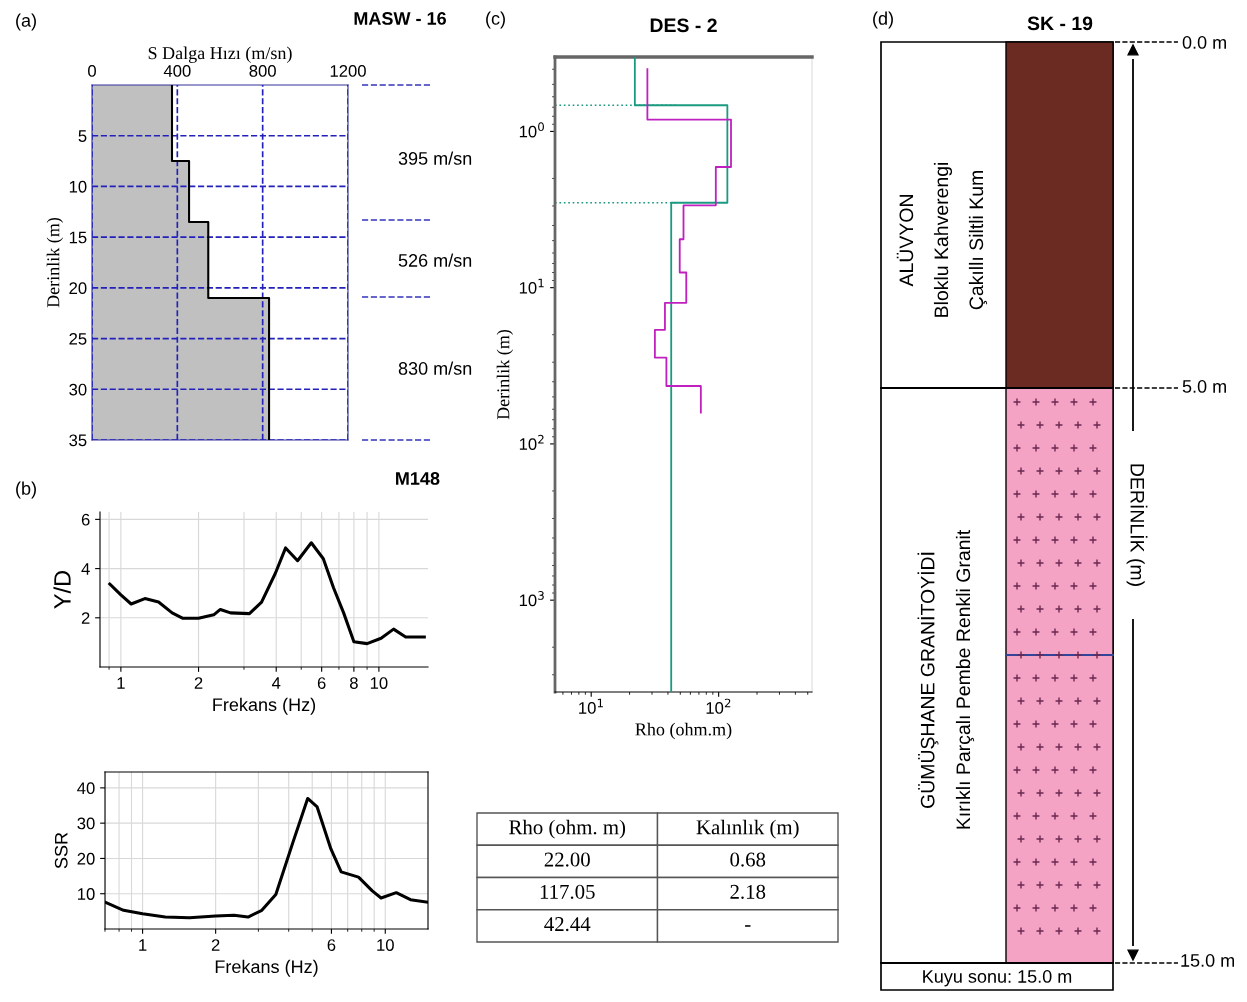 This screenshot has width=1247, height=1002. What do you see at coordinates (400, 18) in the screenshot?
I see `text: MASW - 16` at bounding box center [400, 18].